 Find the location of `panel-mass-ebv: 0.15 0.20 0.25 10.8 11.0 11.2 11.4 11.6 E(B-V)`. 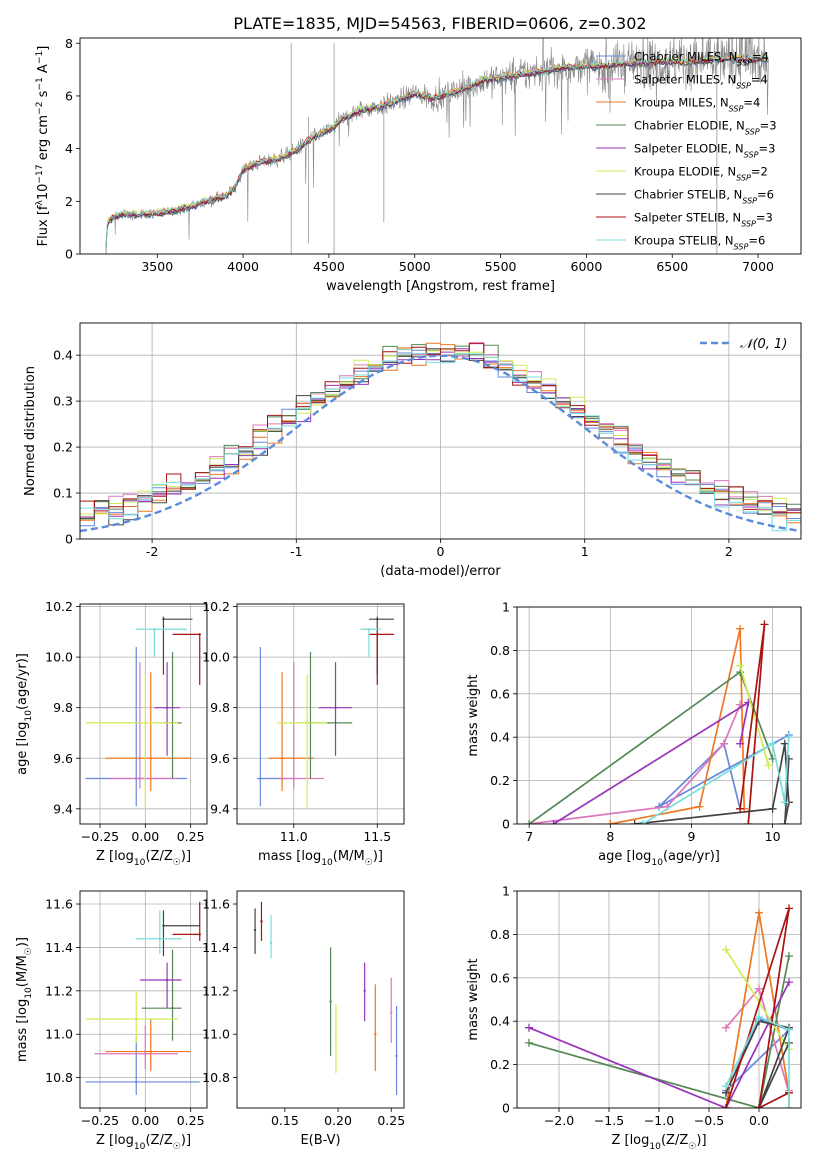

panel-mass-ebv: 0.15 0.20 0.25 10.8 11.0 11.2 11.4 11.6 E(B-V) is located at coordinates (303, 1019).